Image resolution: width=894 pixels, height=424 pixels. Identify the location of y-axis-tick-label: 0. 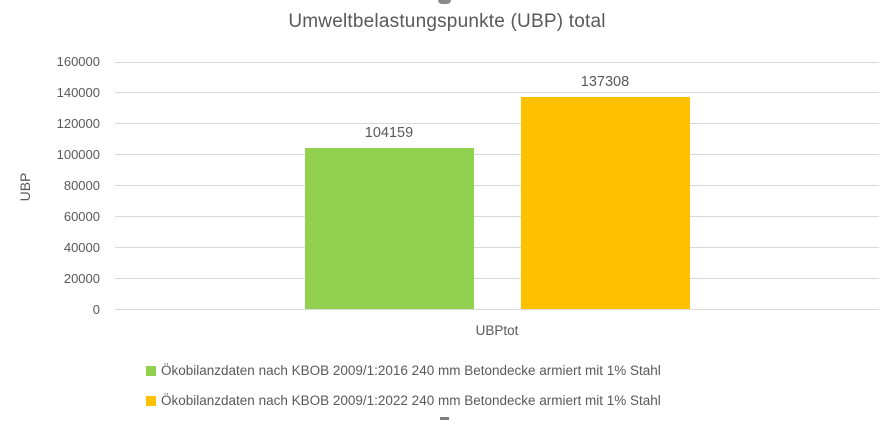
(96, 309).